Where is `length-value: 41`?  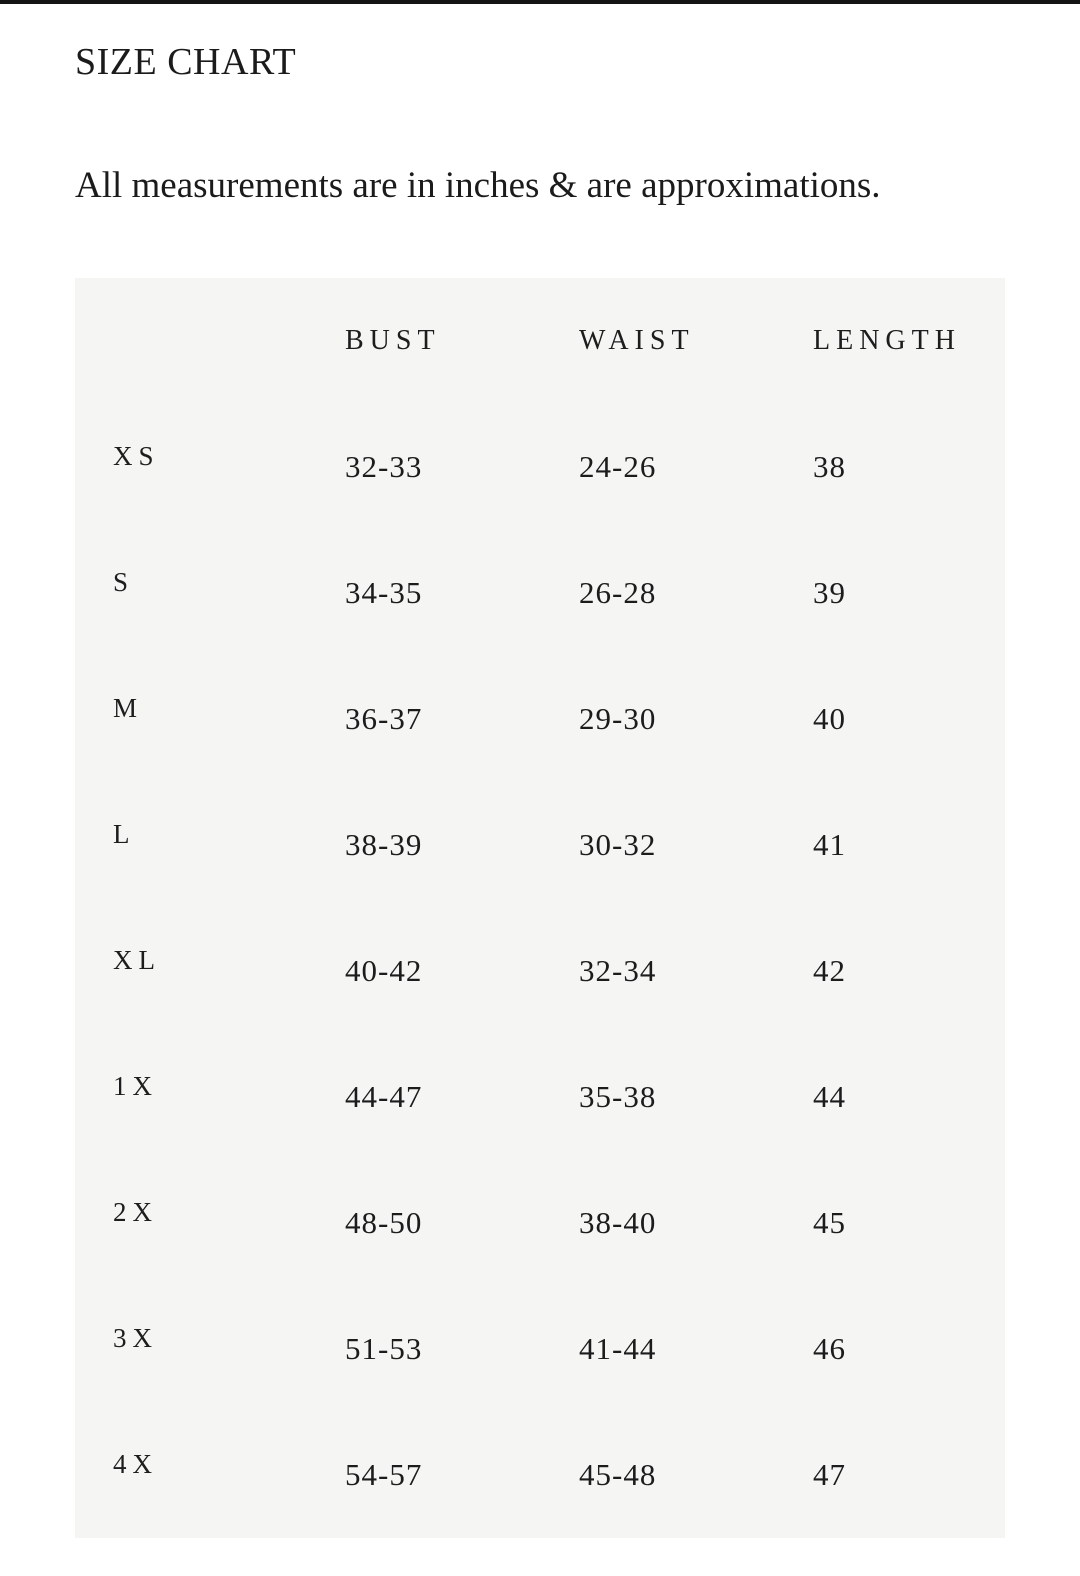
length-value: 41 is located at coordinates (829, 844).